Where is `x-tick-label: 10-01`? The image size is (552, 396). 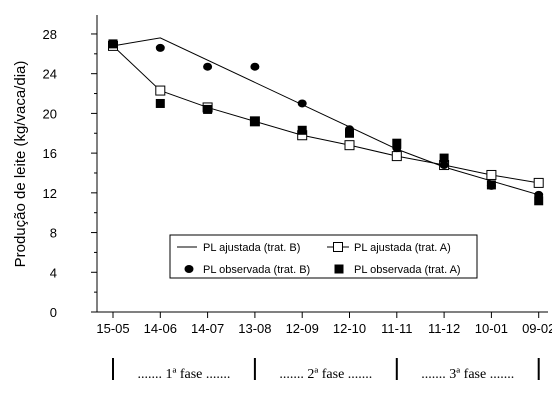 x-tick-label: 10-01 is located at coordinates (491, 328).